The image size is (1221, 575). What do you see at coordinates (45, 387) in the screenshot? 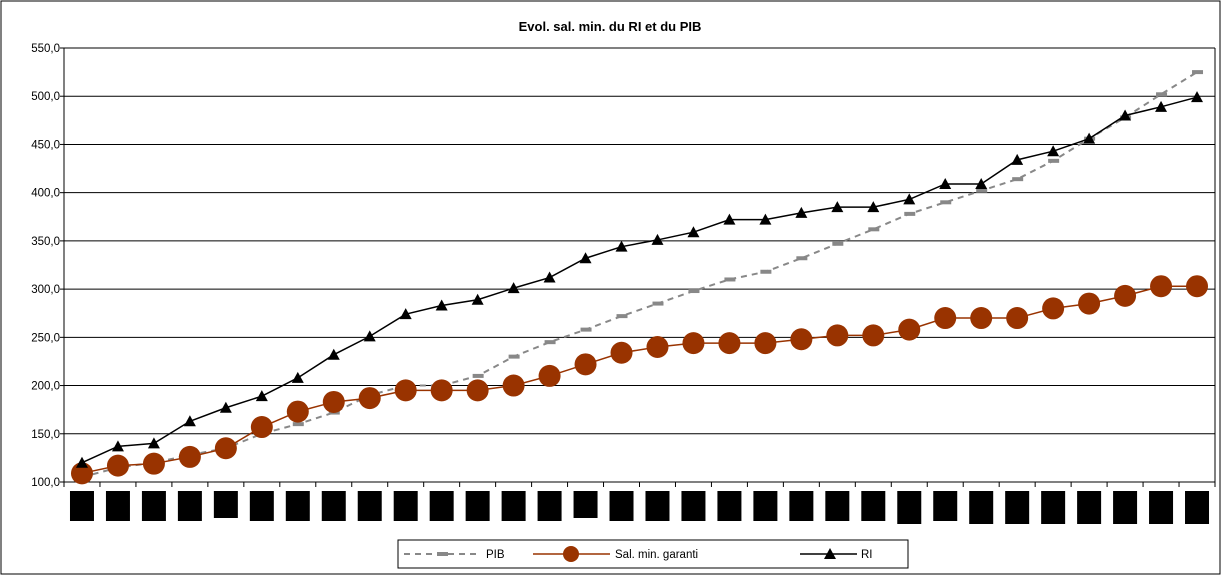
I see `y-tick-label: 200,0` at bounding box center [45, 387].